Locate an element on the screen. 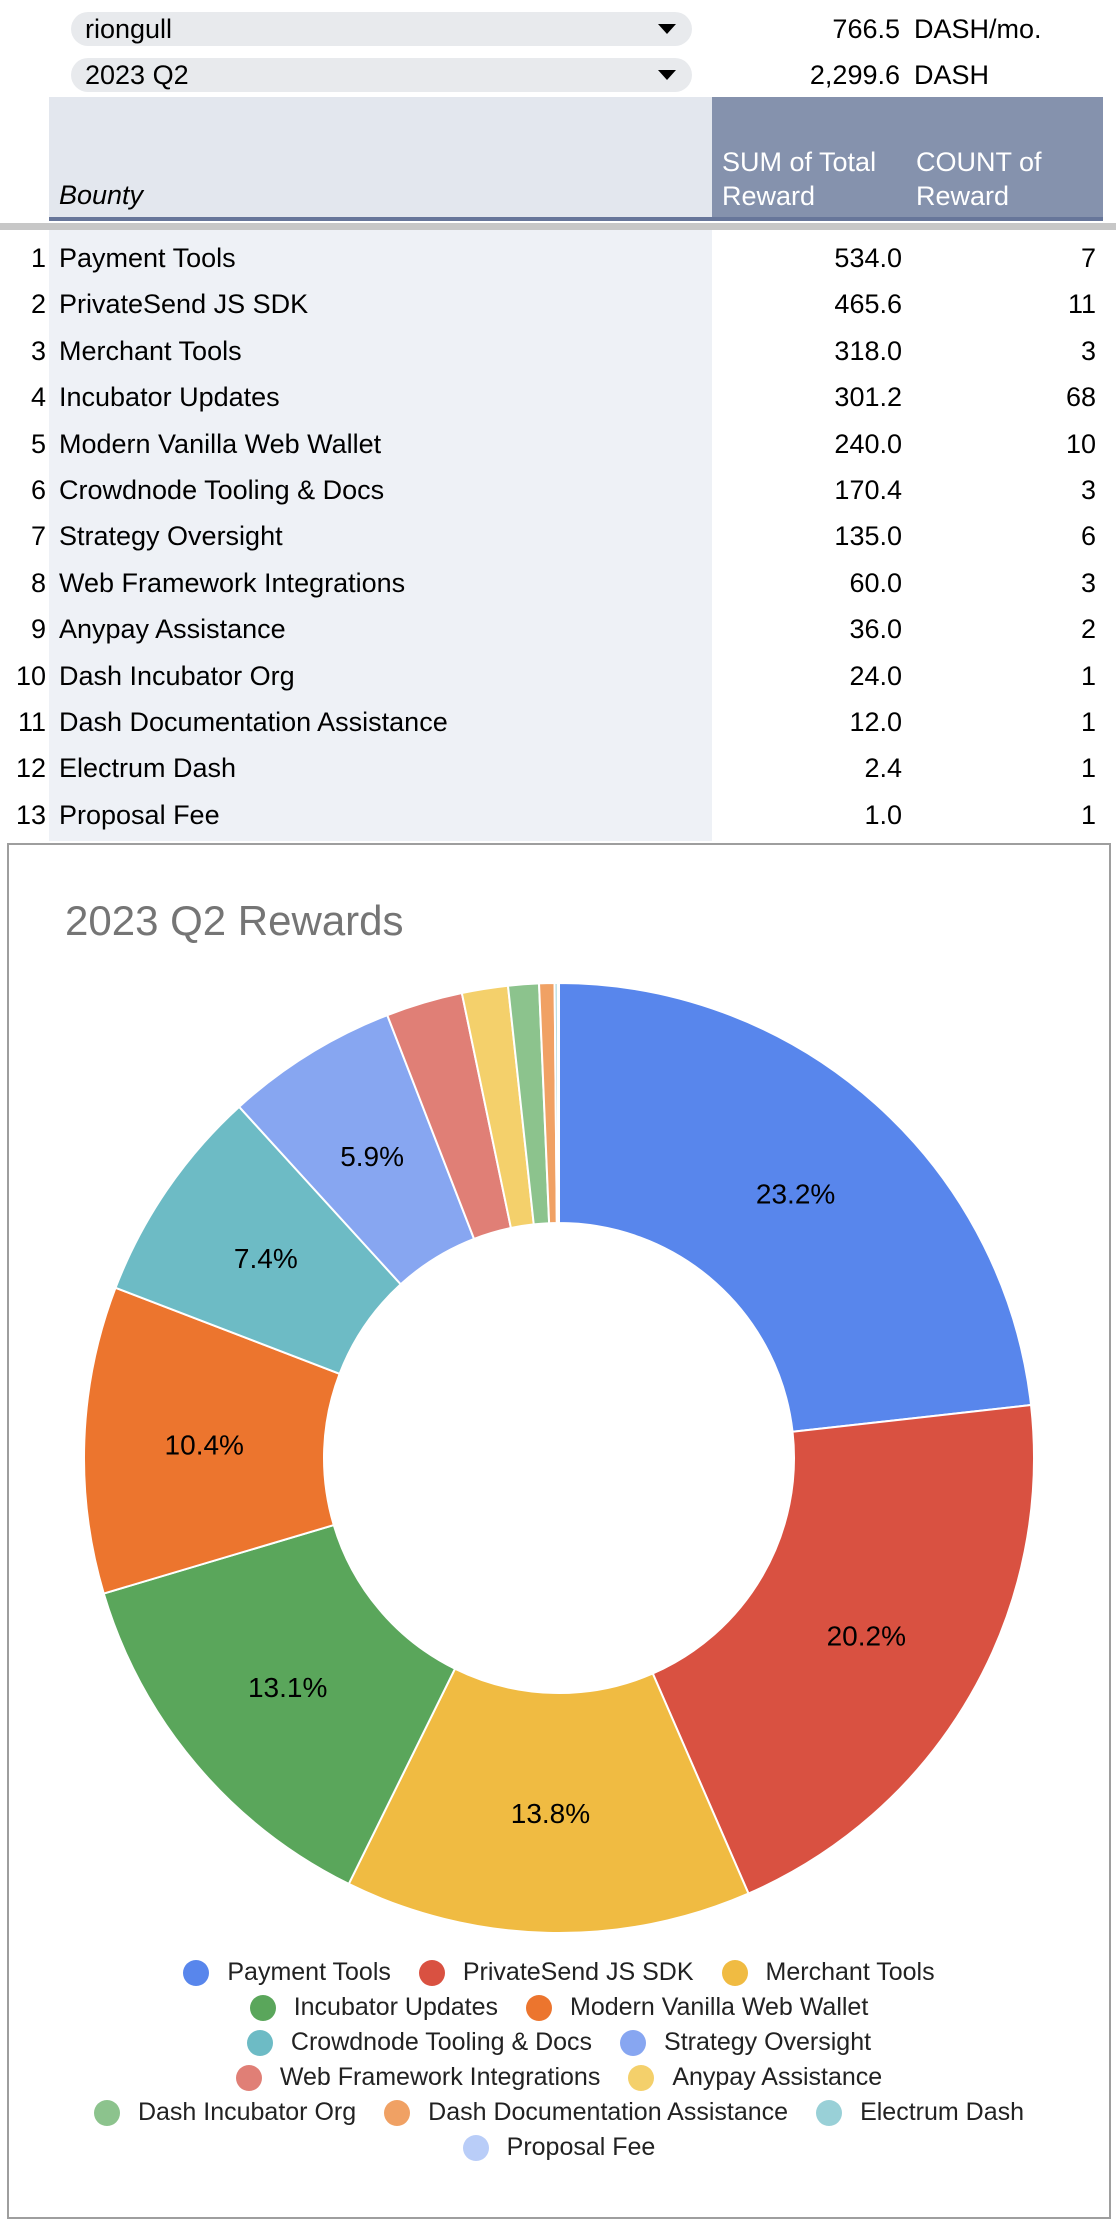  quarter-total-amount: 2,299.6 is located at coordinates (854, 75).